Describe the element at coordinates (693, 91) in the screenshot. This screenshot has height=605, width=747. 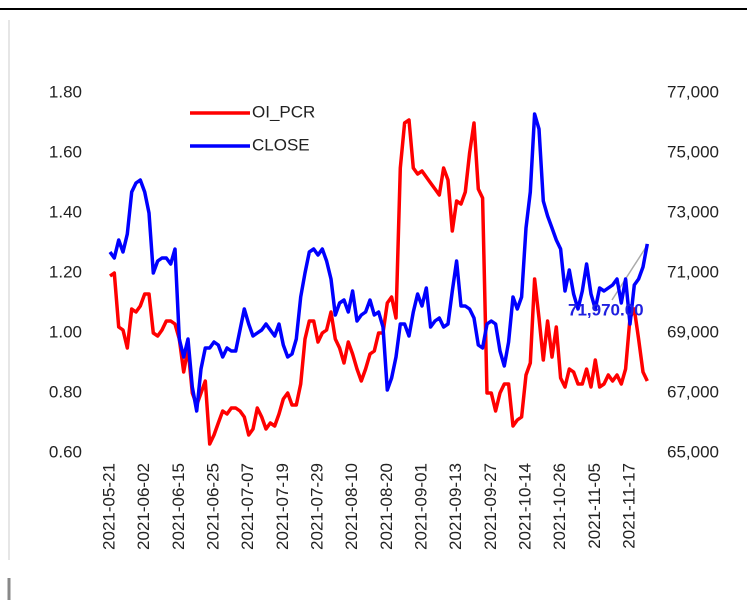
I see `y2-tick-label: 77,000` at that location.